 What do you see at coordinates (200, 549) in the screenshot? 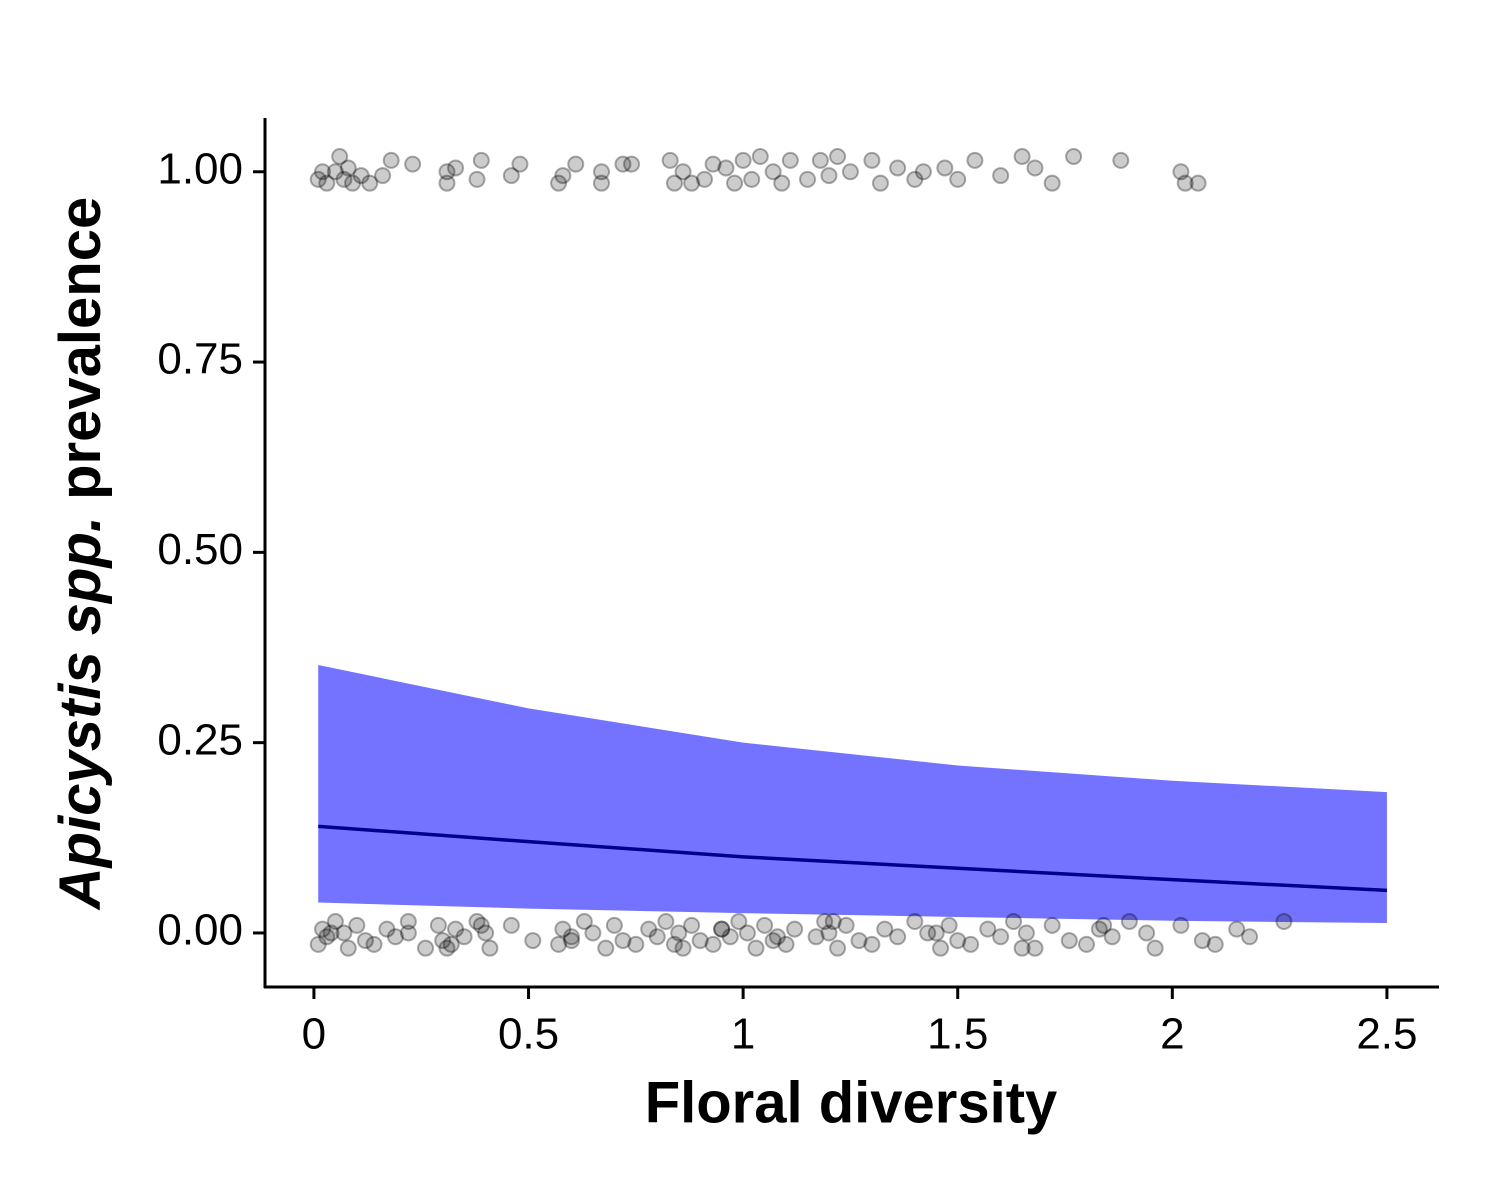
I see `y-tick-label: 0.50` at bounding box center [200, 549].